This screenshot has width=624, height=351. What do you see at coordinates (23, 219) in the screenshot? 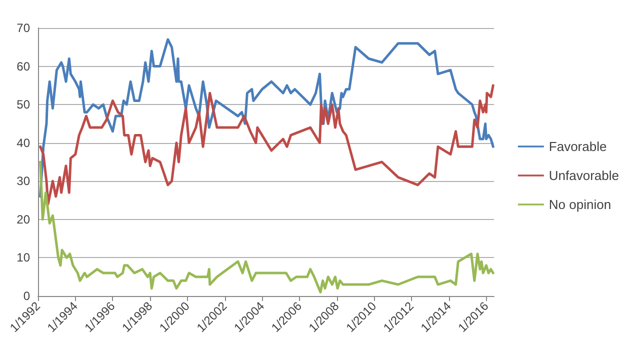
I see `y-tick-label: 20` at bounding box center [23, 219].